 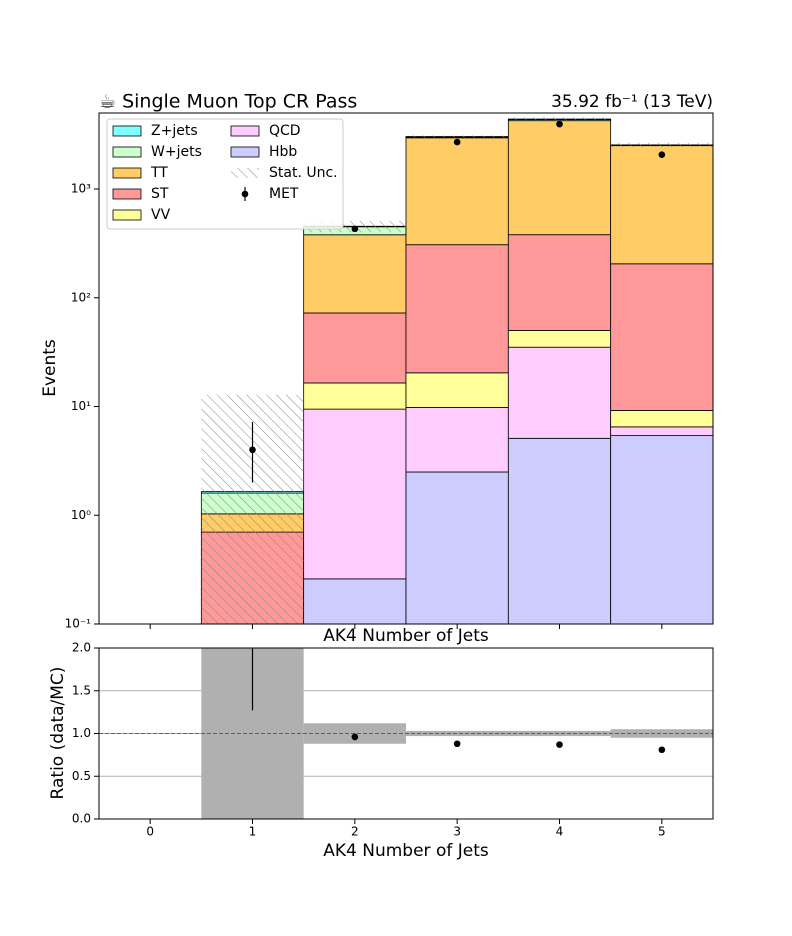 I want to click on x-tick-label: 1, so click(x=253, y=832).